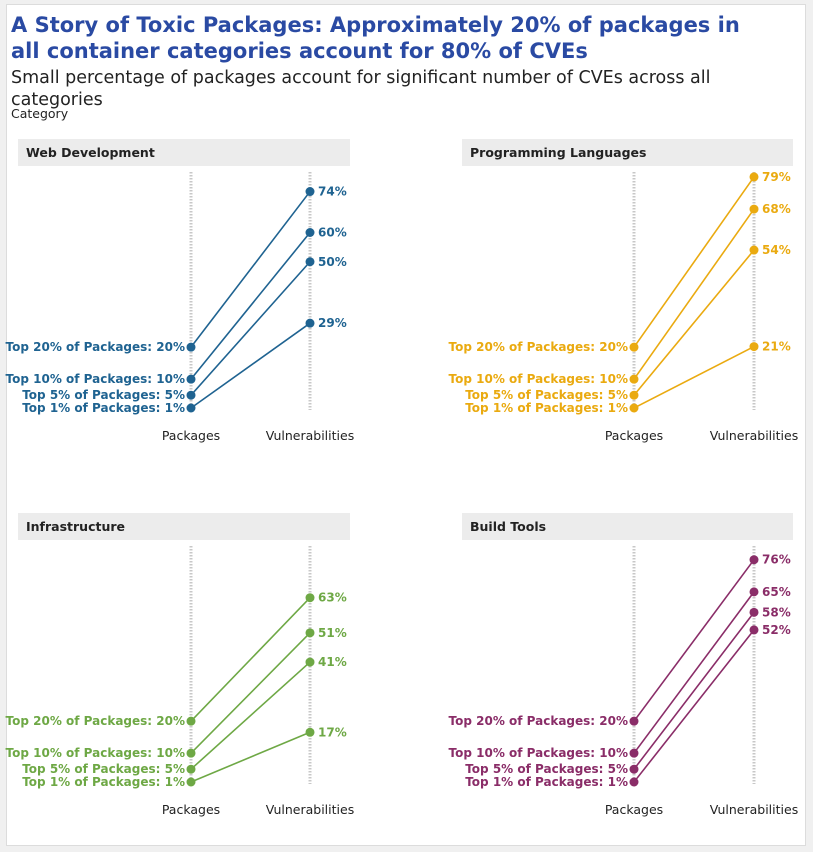  What do you see at coordinates (776, 560) in the screenshot?
I see `vulnerabilities-label: 76%` at bounding box center [776, 560].